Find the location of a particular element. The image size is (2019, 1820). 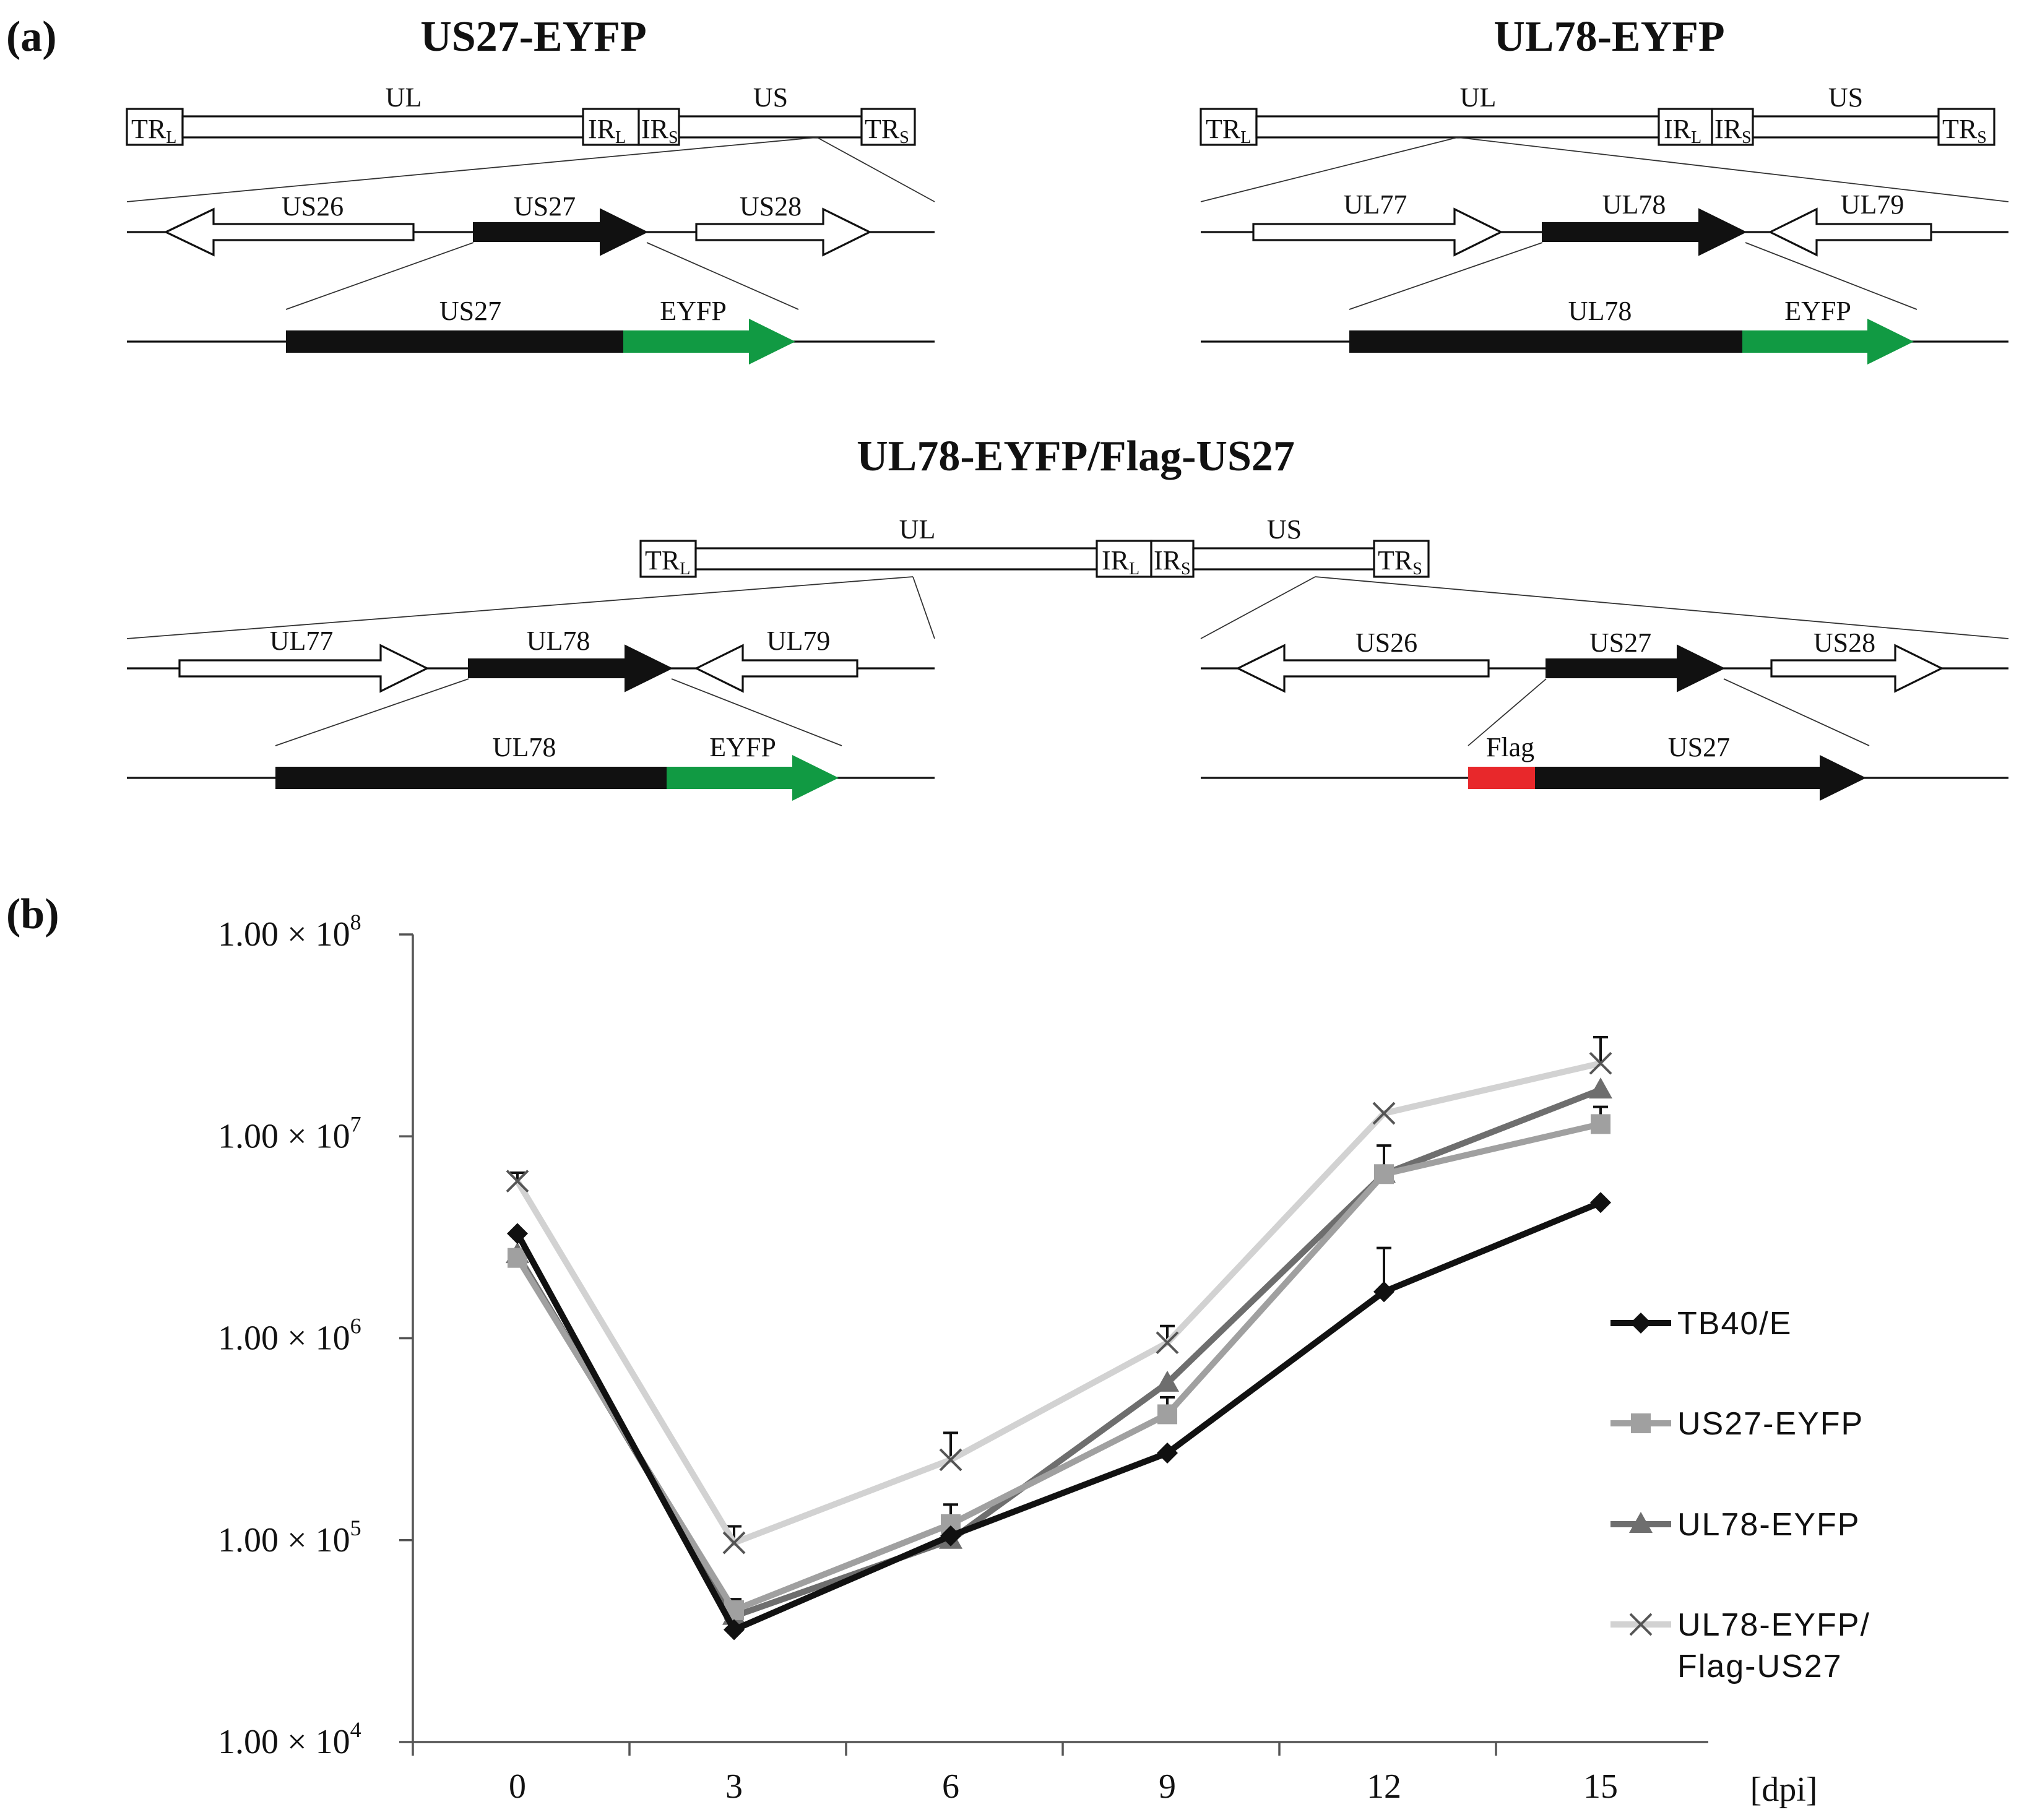

legend-item: TB40/E is located at coordinates (1700, 1324).